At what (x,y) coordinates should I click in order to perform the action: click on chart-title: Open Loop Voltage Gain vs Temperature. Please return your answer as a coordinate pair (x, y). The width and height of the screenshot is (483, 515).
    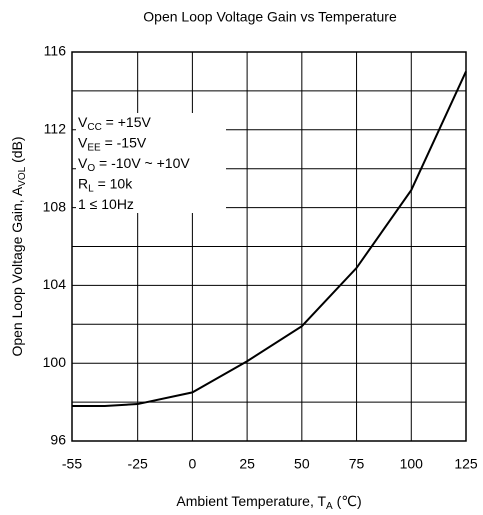
    Looking at the image, I should click on (270, 17).